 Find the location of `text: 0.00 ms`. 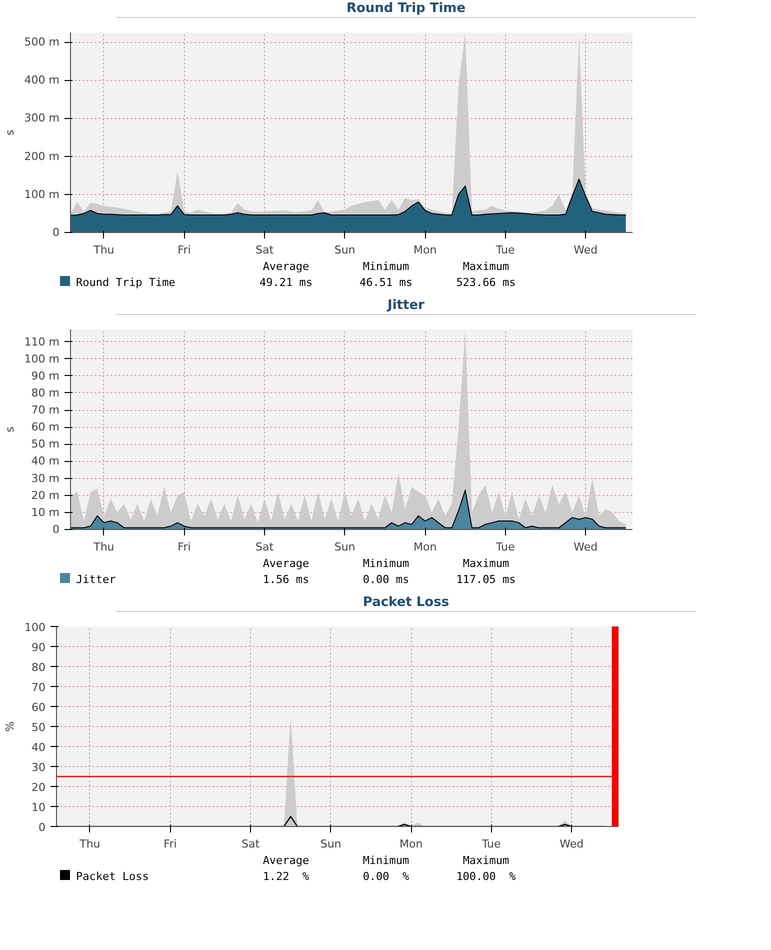

text: 0.00 ms is located at coordinates (386, 580).